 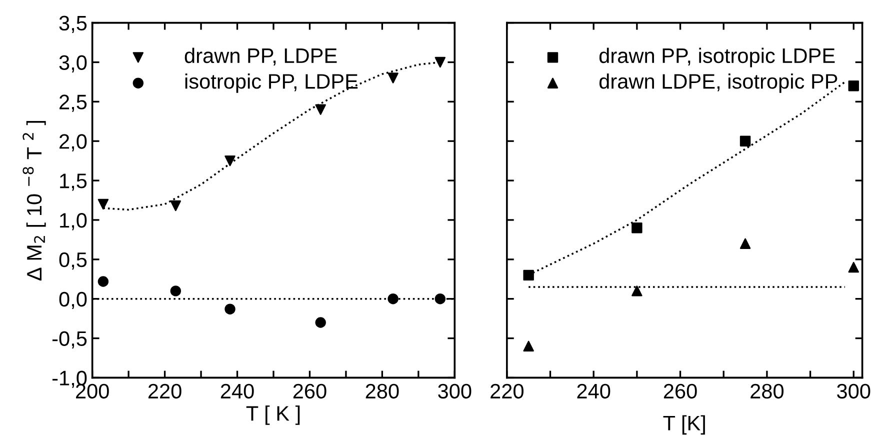 What do you see at coordinates (69, 339) in the screenshot?
I see `y-tick-label: -0,5` at bounding box center [69, 339].